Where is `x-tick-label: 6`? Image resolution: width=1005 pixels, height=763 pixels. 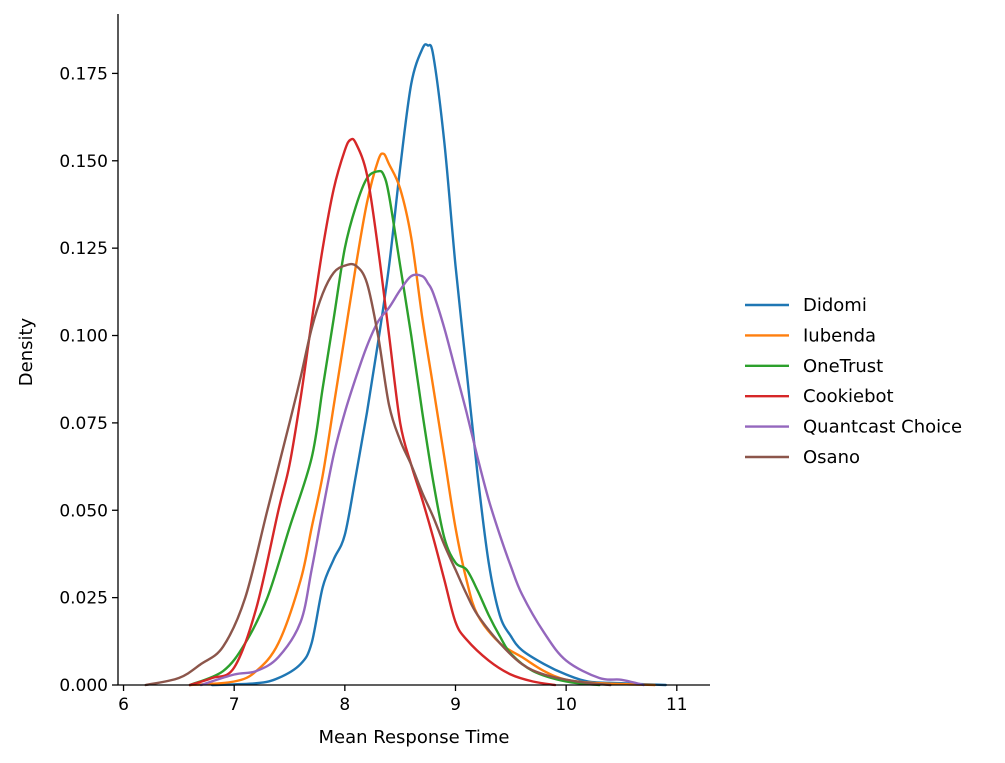 x-tick-label: 6 is located at coordinates (123, 705).